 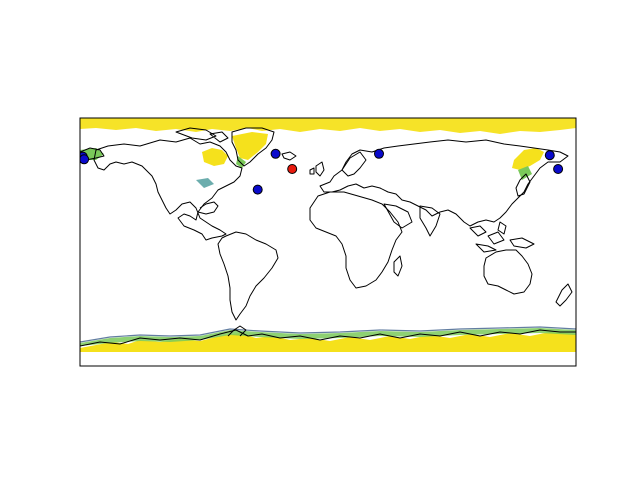 What do you see at coordinates (508, 272) in the screenshot?
I see `coast-australia` at bounding box center [508, 272].